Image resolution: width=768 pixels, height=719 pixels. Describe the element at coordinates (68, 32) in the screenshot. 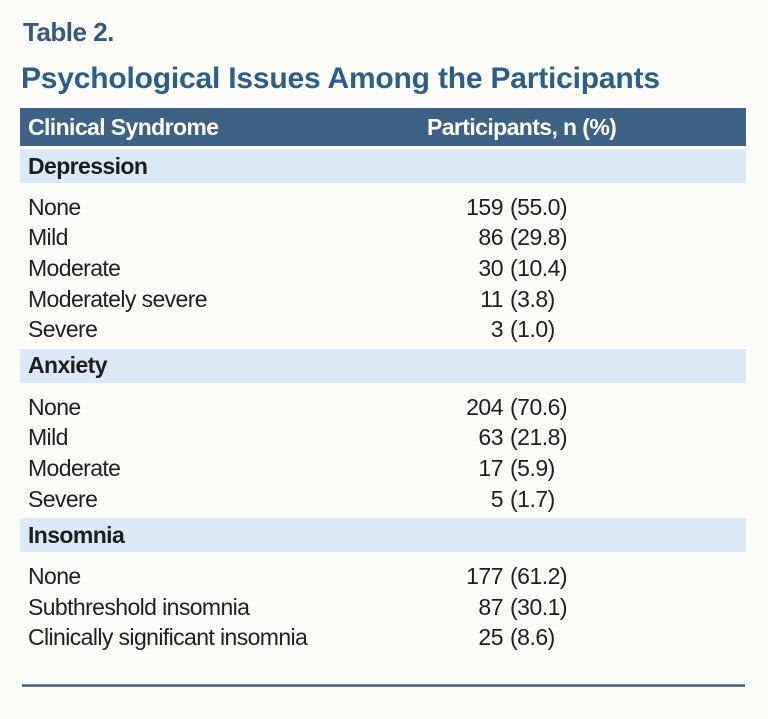

I see `table-label: Table 2.` at that location.